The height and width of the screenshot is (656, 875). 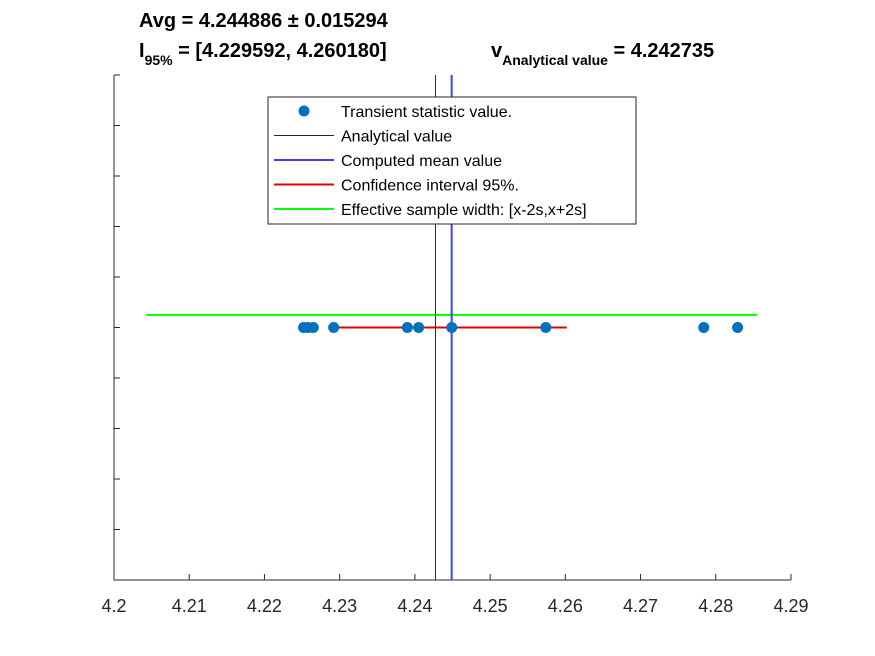 What do you see at coordinates (264, 21) in the screenshot?
I see `title-average: Avg = 4.244886 ± 0.015294` at bounding box center [264, 21].